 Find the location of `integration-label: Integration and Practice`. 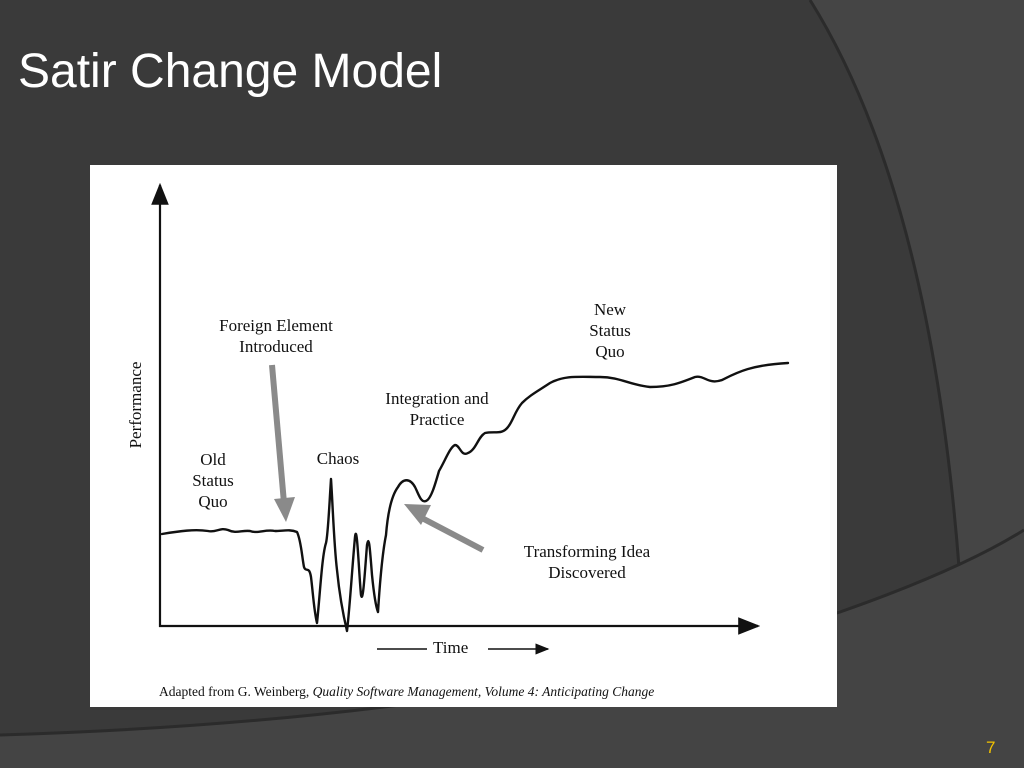

integration-label: Integration and Practice is located at coordinates (437, 409).